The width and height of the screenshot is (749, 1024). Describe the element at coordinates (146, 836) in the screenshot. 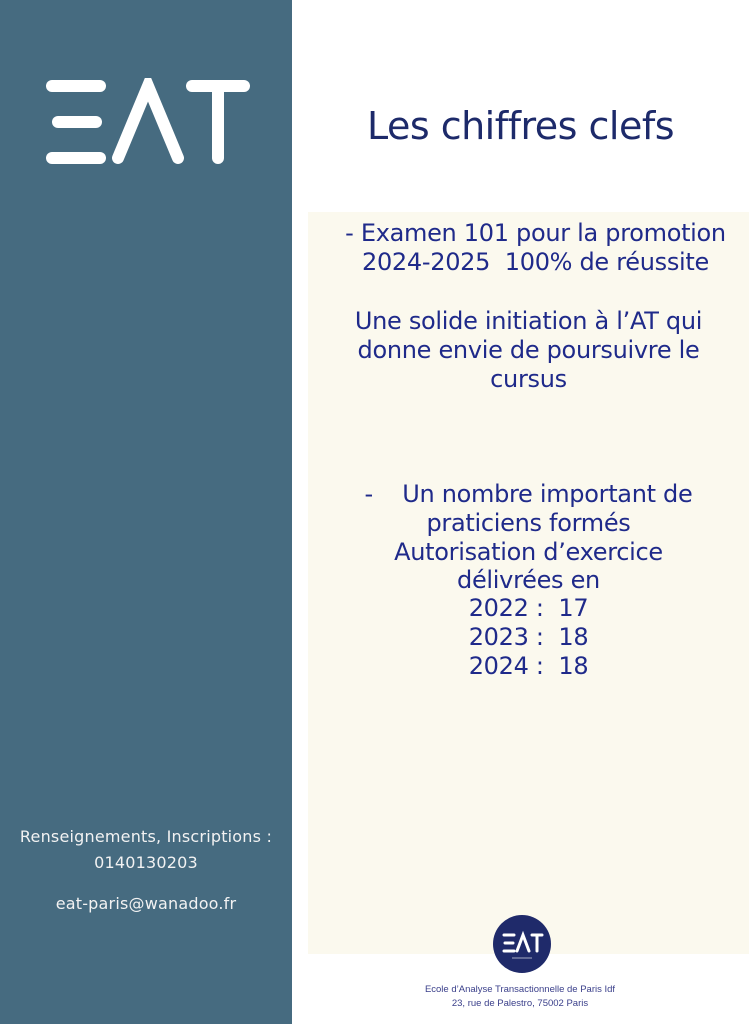

I see `contact-label: Renseignements, Inscriptions :` at that location.